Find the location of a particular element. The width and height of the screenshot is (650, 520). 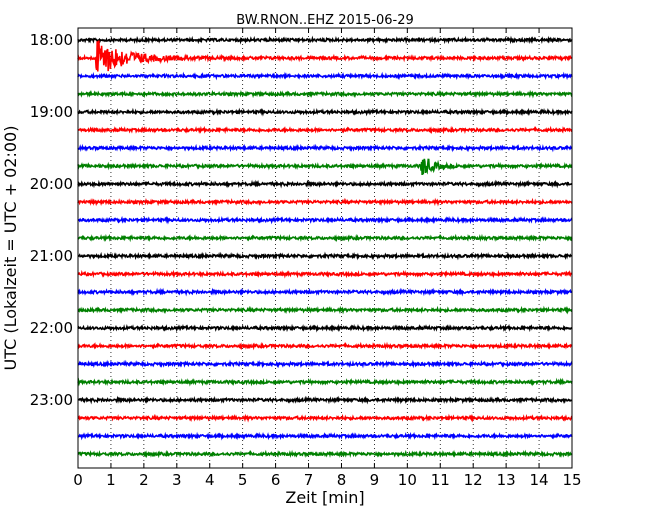

x-tick-label: 12 is located at coordinates (473, 480).